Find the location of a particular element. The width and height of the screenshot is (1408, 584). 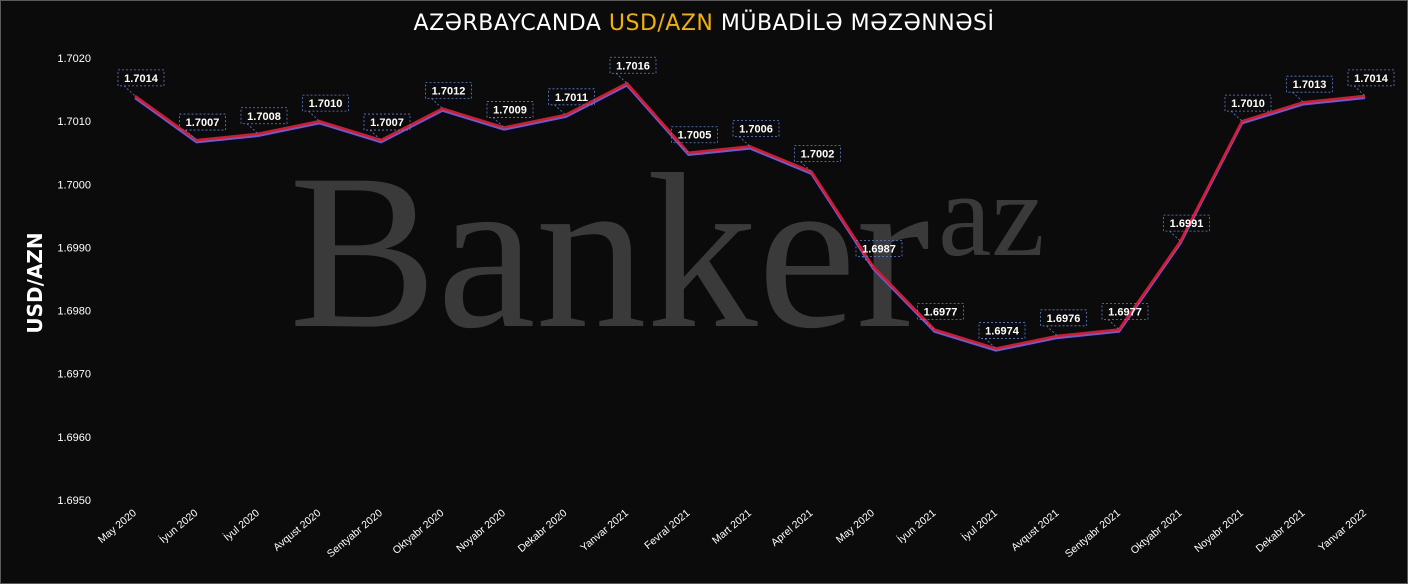

title-part2: MÜBADİLƏ MƏZƏNNƏSİ is located at coordinates (854, 23).